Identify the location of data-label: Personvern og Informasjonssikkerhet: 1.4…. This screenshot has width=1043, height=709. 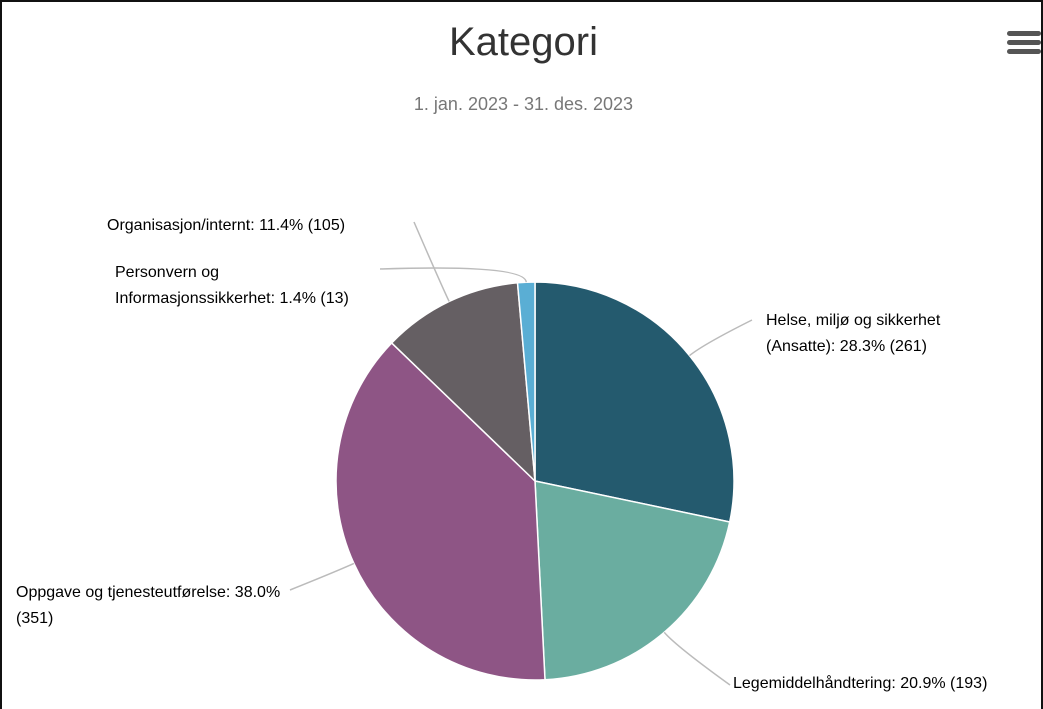
(232, 285).